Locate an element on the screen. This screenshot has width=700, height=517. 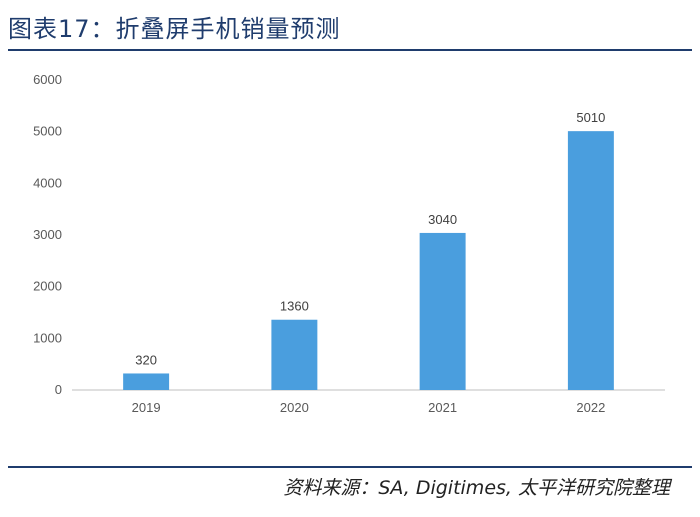
data-label: 320 is located at coordinates (146, 359).